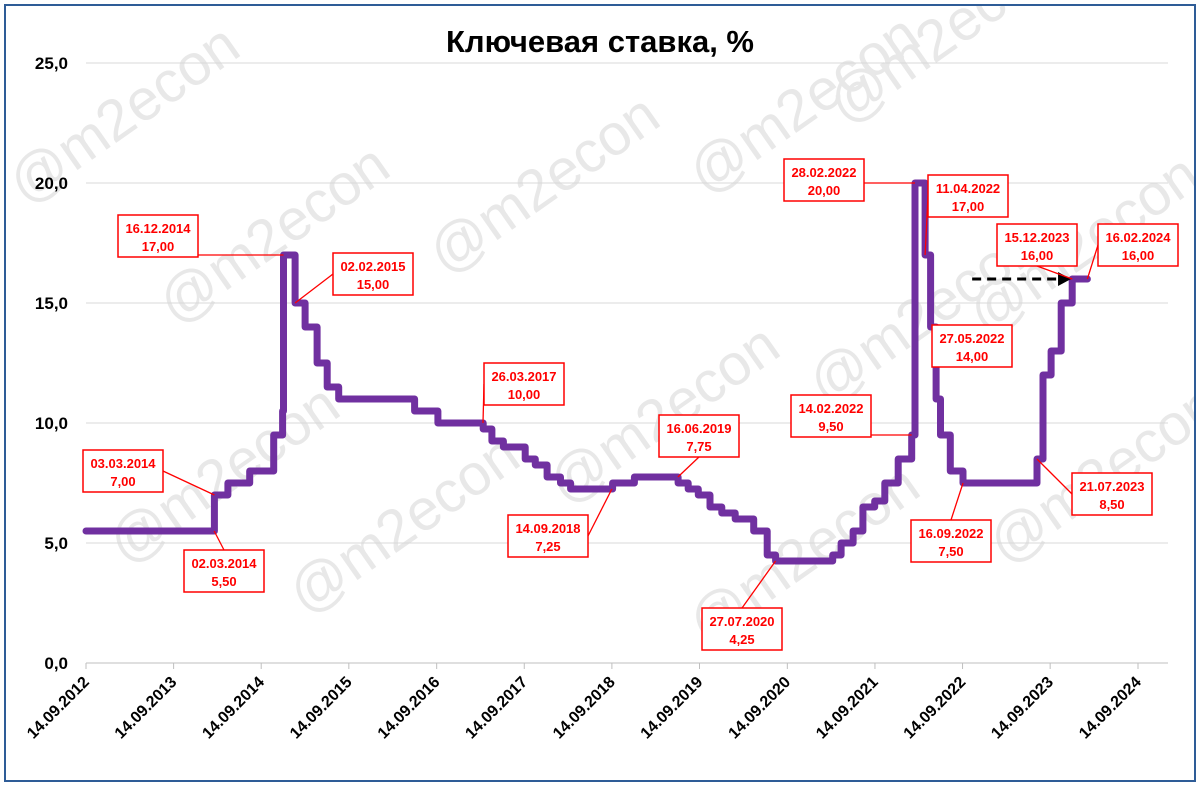  What do you see at coordinates (321, 708) in the screenshot?
I see `x-tick-label: 14.09.2015` at bounding box center [321, 708].